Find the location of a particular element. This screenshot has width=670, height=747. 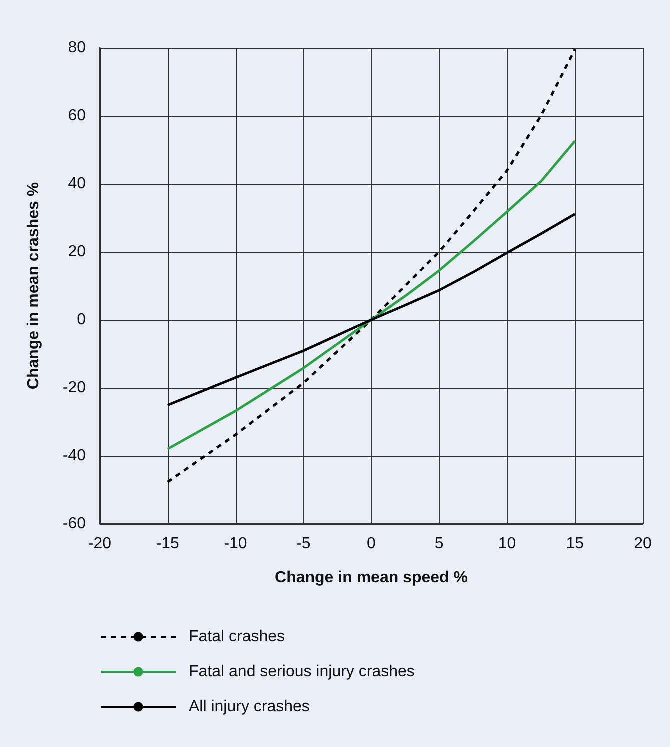

legend-label: Fatal and serious injury crashes is located at coordinates (302, 672).